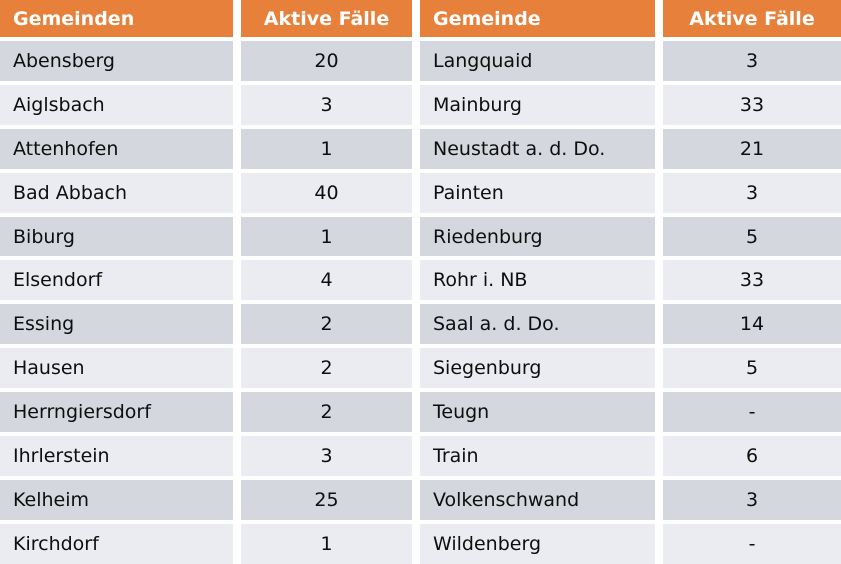 The height and width of the screenshot is (564, 841). What do you see at coordinates (326, 499) in the screenshot?
I see `cases-cell: 25` at bounding box center [326, 499].